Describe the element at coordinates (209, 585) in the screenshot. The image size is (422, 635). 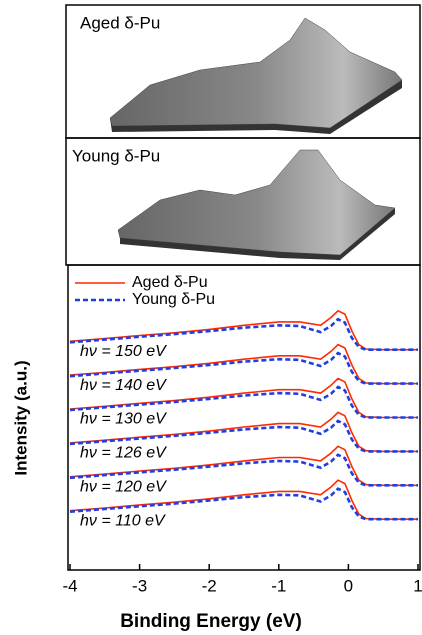
I see `x-tick-label: -2` at that location.